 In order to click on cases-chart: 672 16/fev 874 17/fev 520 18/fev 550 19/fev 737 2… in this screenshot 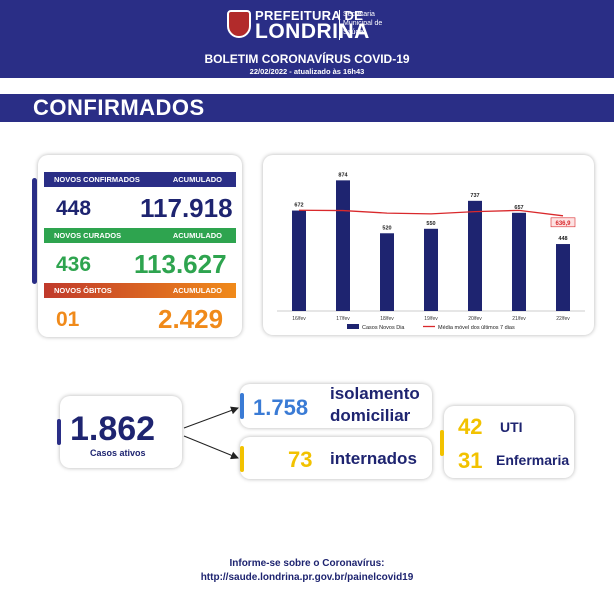, I will do `click(431, 251)`.